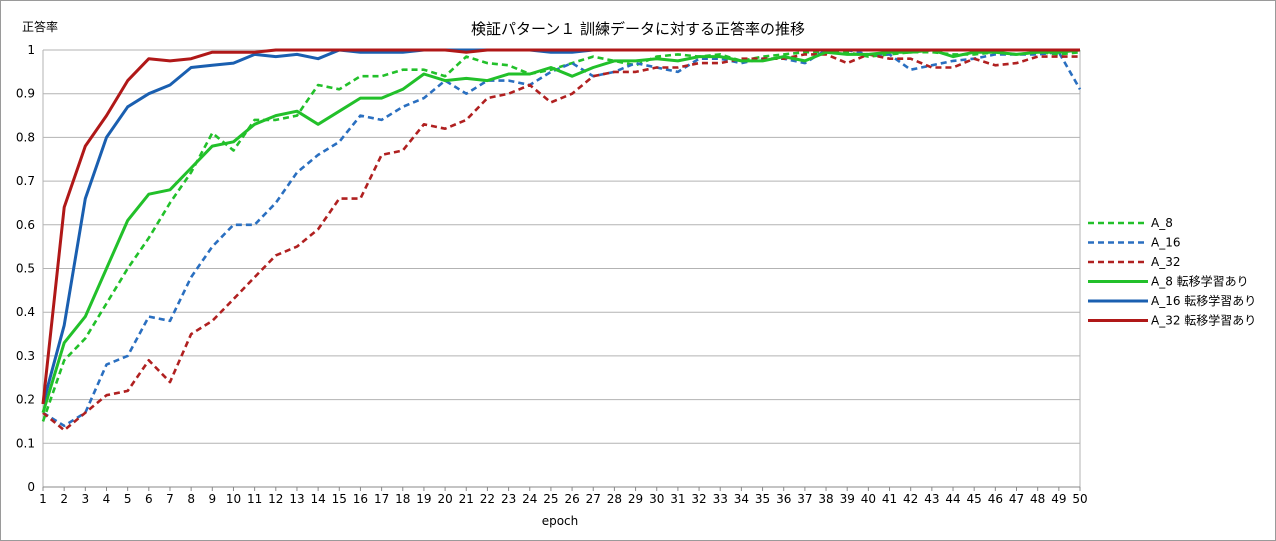  What do you see at coordinates (1200, 281) in the screenshot?
I see `legend-label: A_8 転移学習あり` at bounding box center [1200, 281].